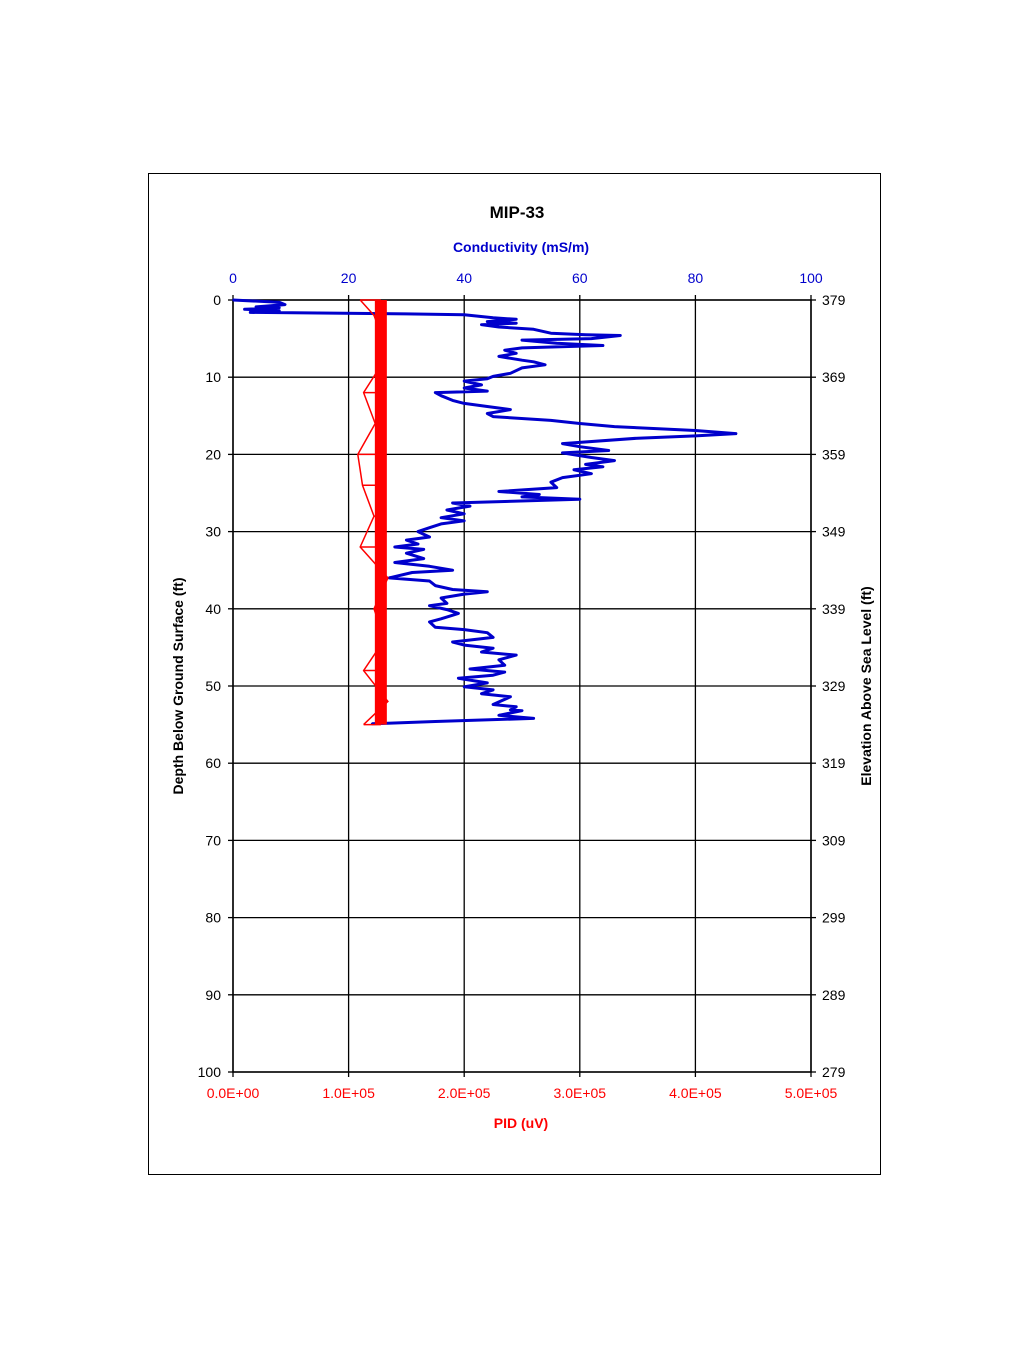 The image size is (1024, 1365). What do you see at coordinates (580, 1093) in the screenshot?
I see `x-bottom-tick-label: 3.0E+05` at bounding box center [580, 1093].